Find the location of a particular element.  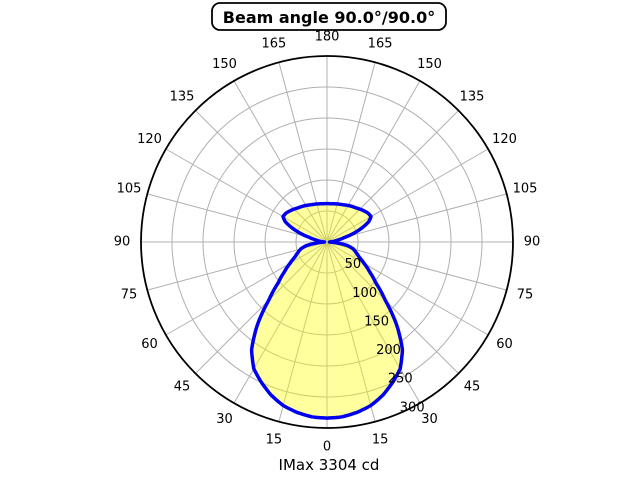

title-box is located at coordinates (329, 16).